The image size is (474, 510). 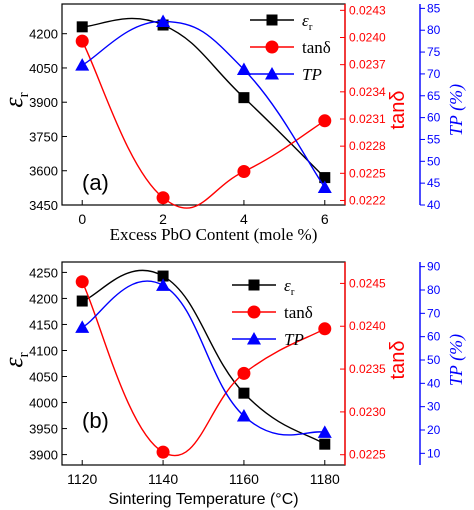 What do you see at coordinates (434, 96) in the screenshot?
I see `tp-tick-label: 65` at bounding box center [434, 96].